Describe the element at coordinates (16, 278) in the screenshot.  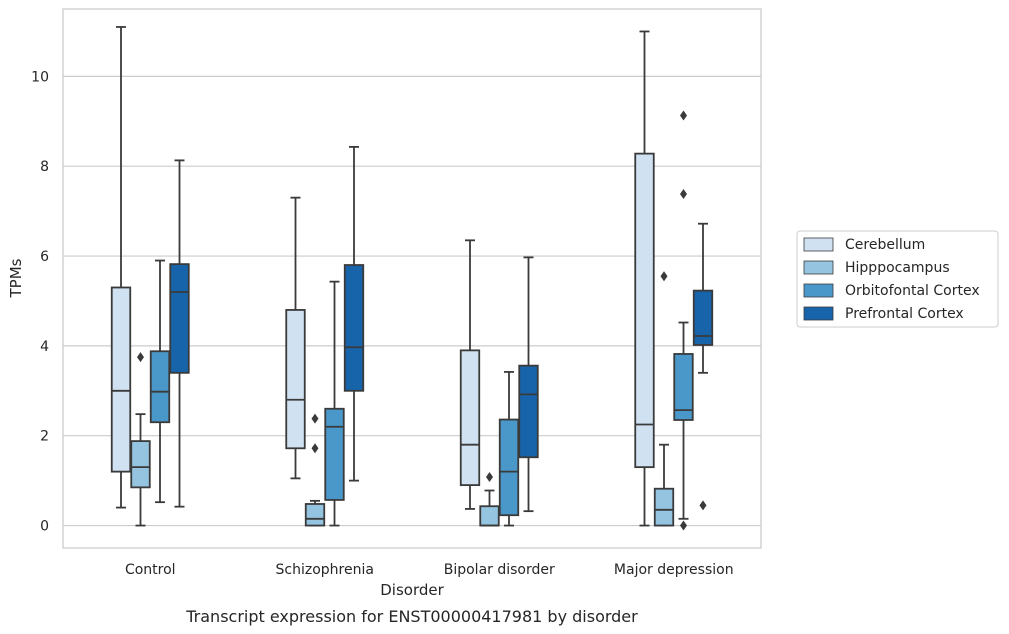
I see `y-axis-label: TPMs` at that location.